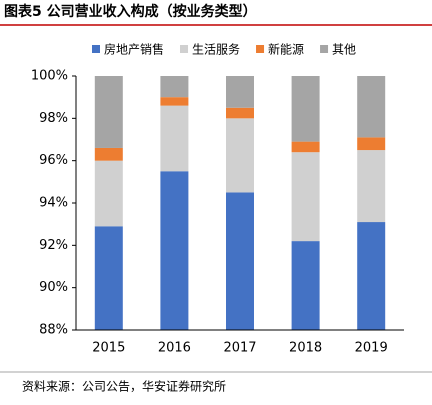 This screenshot has height=405, width=432. Describe the element at coordinates (49, 76) in the screenshot. I see `y-tick-label: 100%` at that location.